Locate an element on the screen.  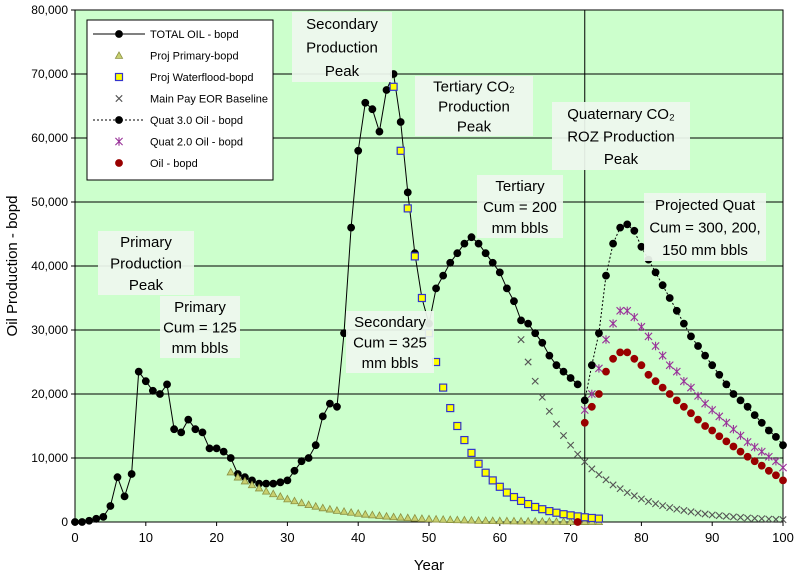
legend-entry: Oil - bopd is located at coordinates (156, 164).